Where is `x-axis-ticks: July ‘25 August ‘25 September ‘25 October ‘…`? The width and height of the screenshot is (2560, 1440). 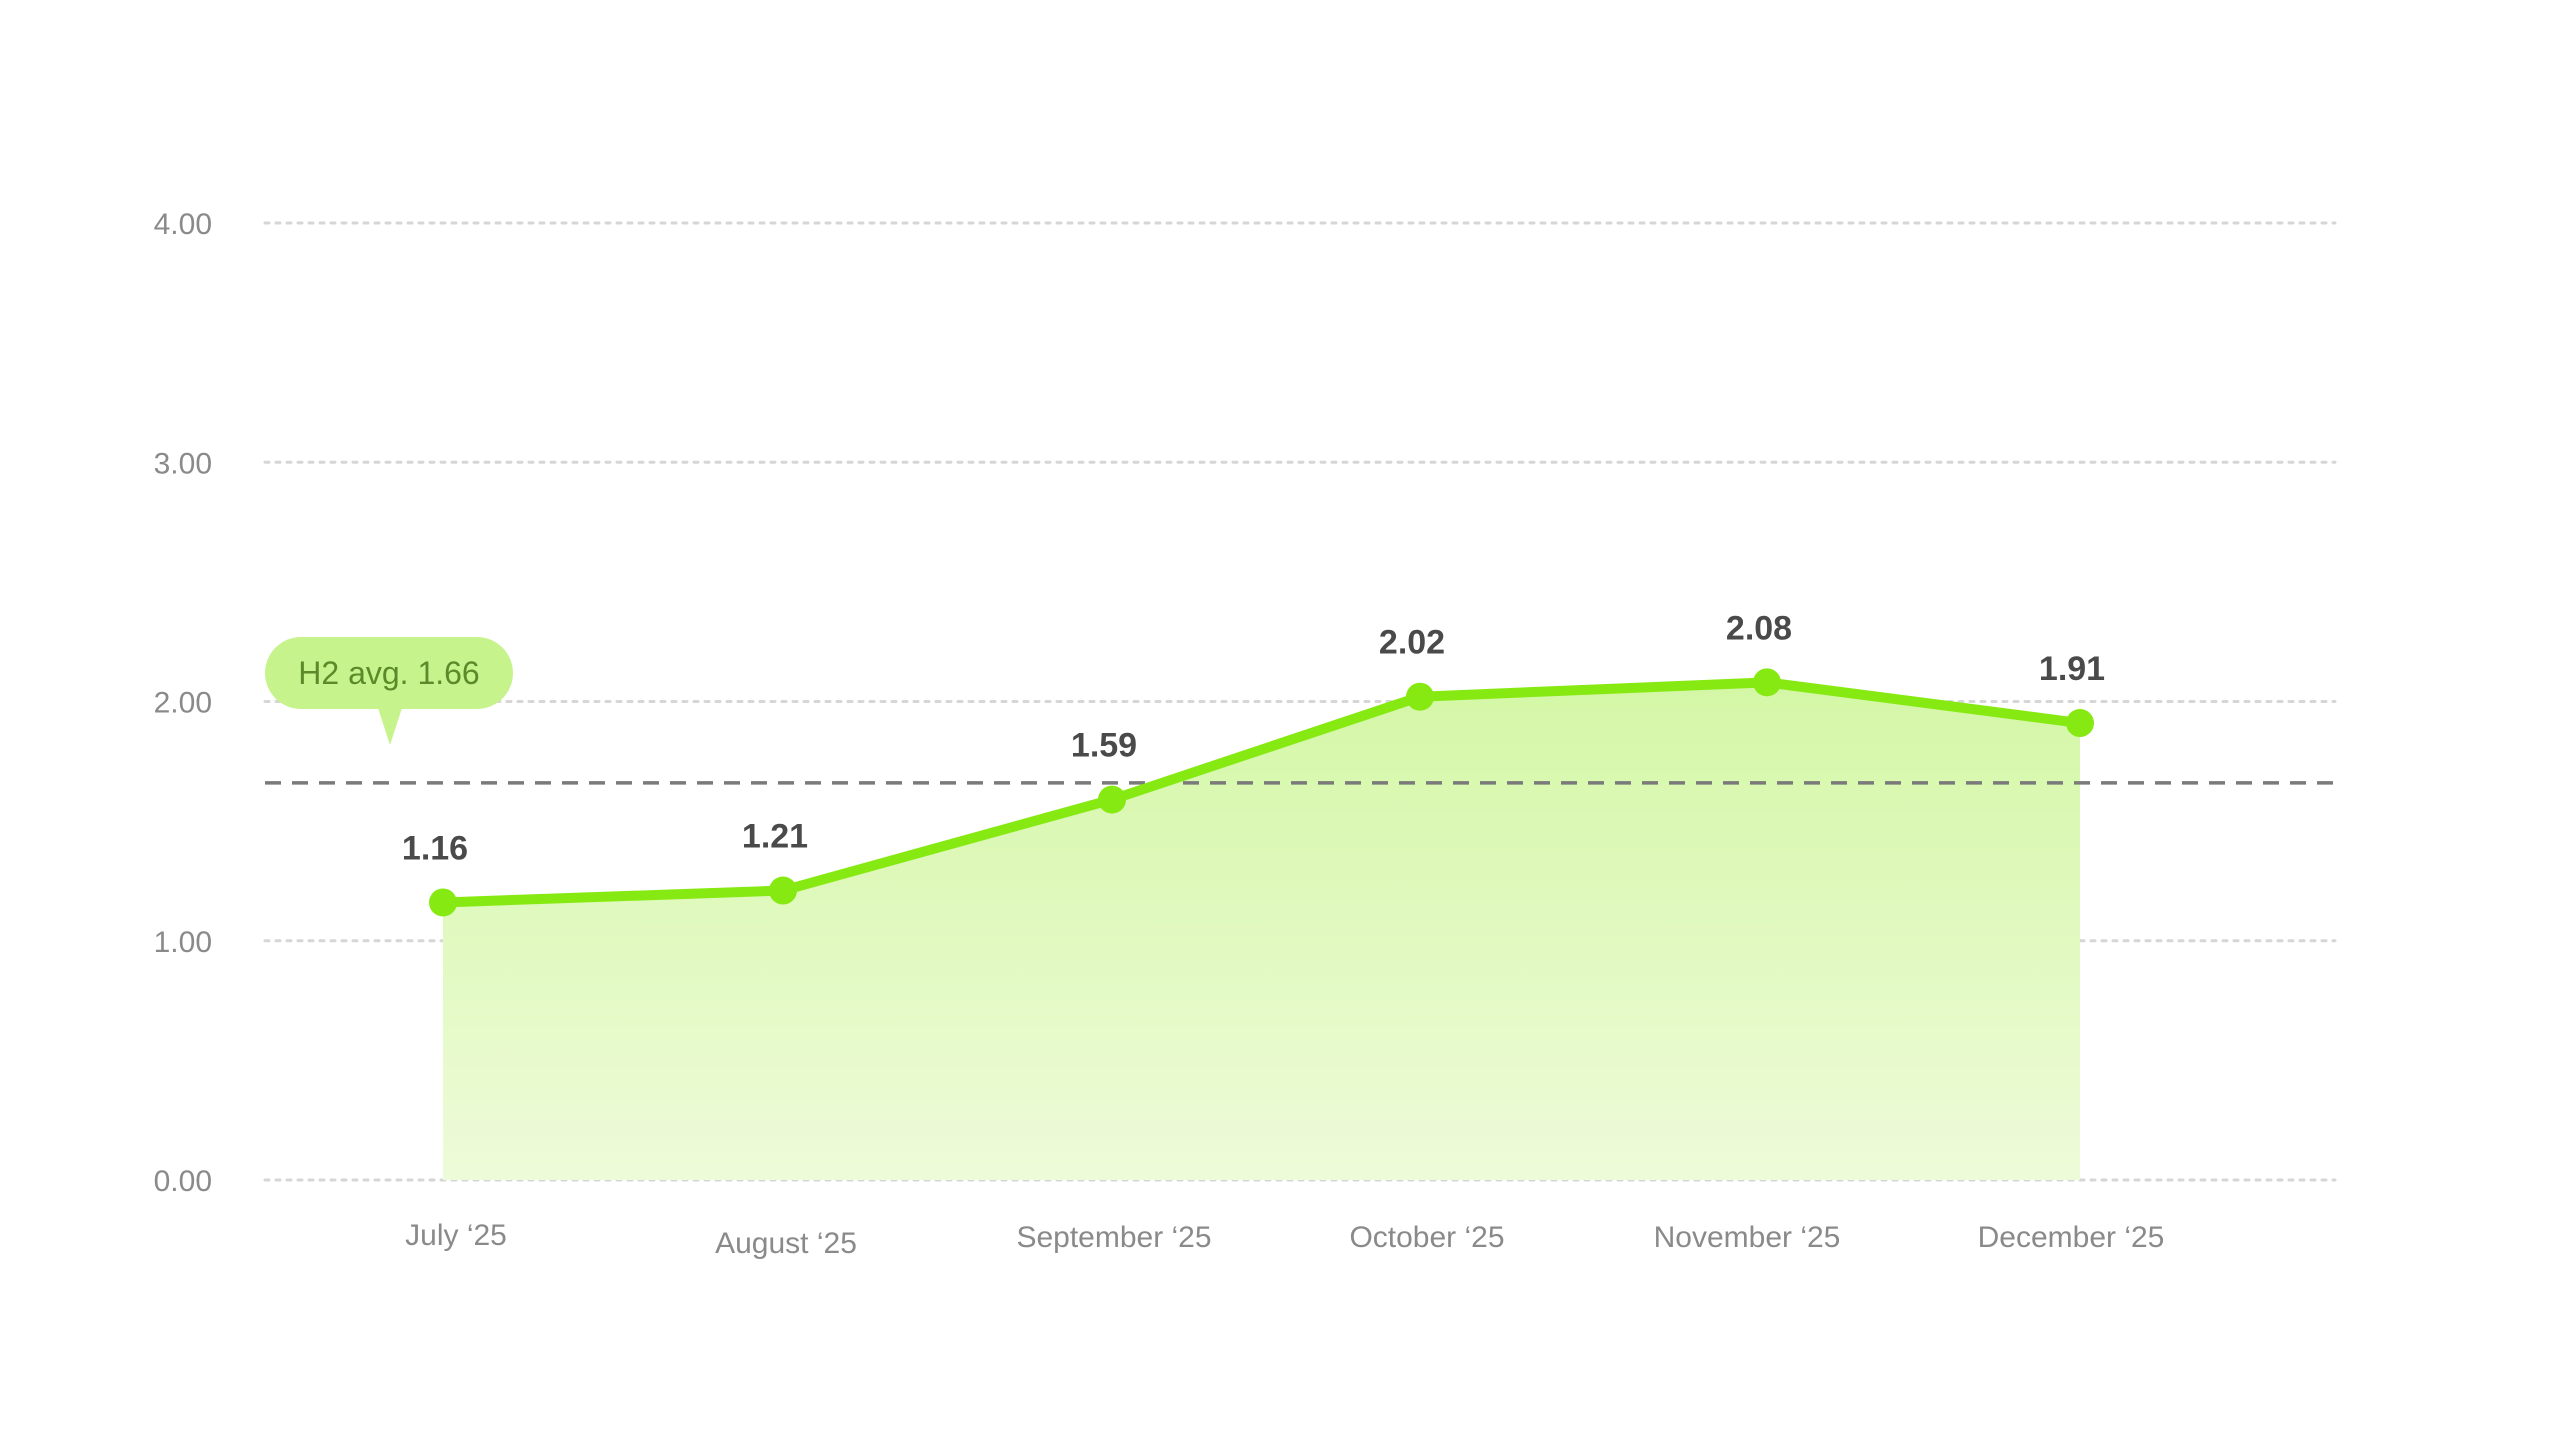
x-axis-ticks: July ‘25 August ‘25 September ‘25 October ‘… is located at coordinates (1284, 1239).